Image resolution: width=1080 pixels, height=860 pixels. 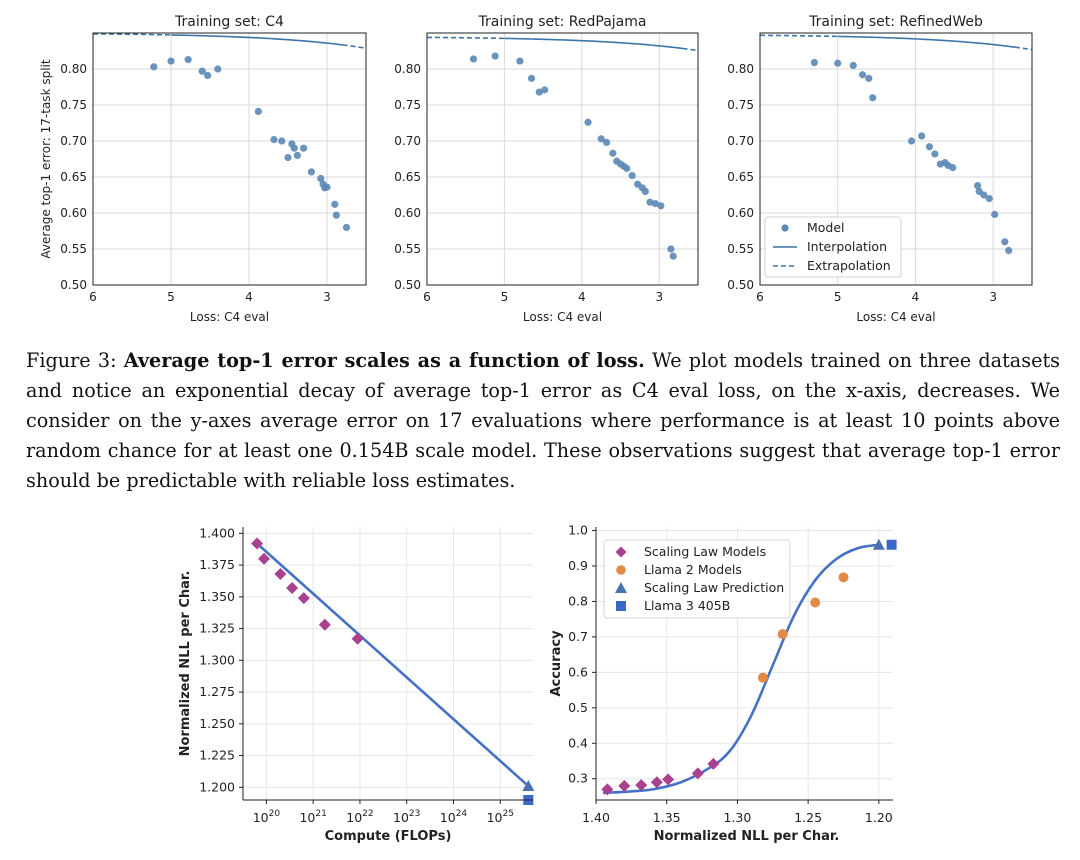 I want to click on interpolation-line, so click(x=256, y=40).